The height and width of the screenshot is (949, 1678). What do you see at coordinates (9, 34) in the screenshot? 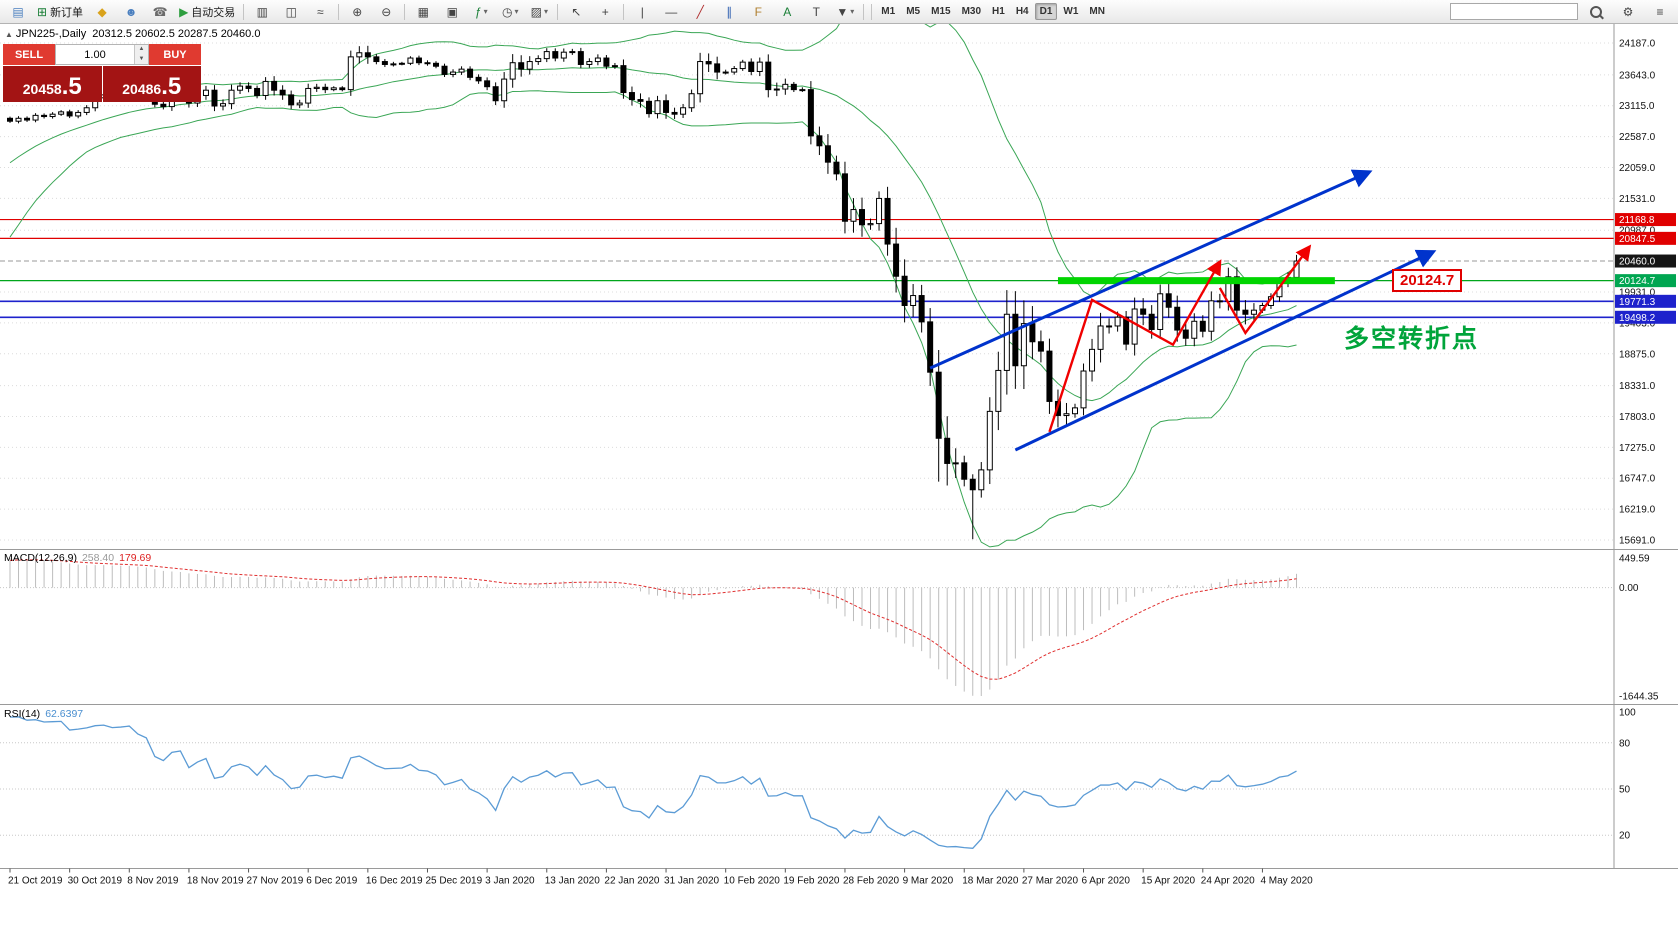
I see `chart-title-marker-icon: ▲` at bounding box center [9, 34].